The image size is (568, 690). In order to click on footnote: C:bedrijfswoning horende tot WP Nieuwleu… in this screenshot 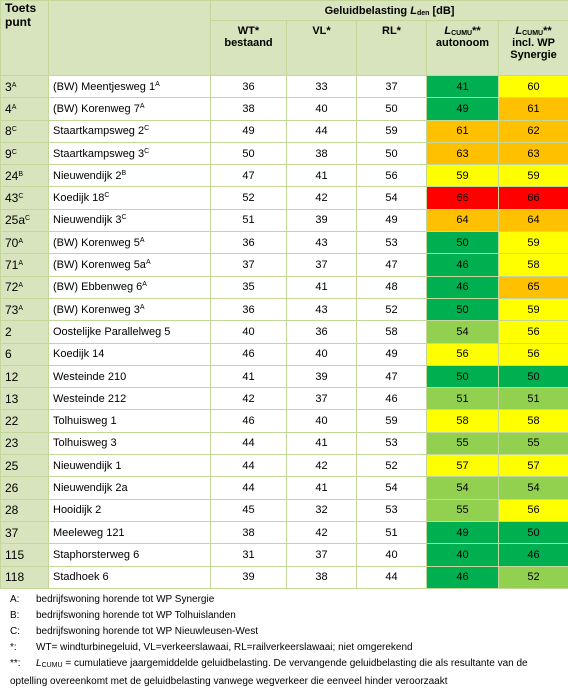, I will do `click(287, 632)`.